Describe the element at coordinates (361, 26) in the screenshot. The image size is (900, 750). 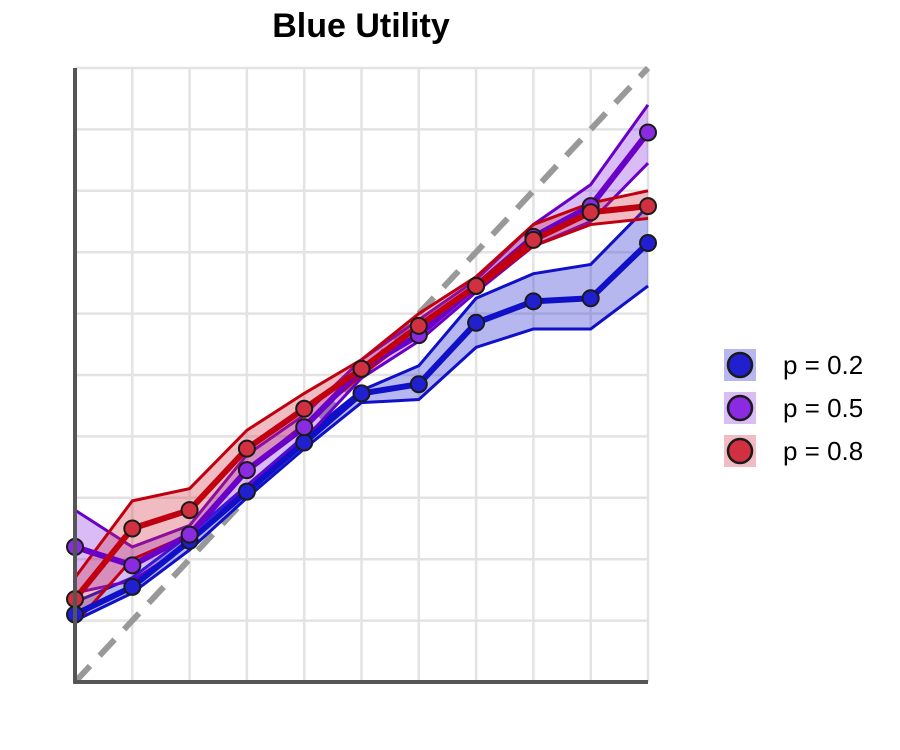
I see `chart-title: Blue Utility` at that location.